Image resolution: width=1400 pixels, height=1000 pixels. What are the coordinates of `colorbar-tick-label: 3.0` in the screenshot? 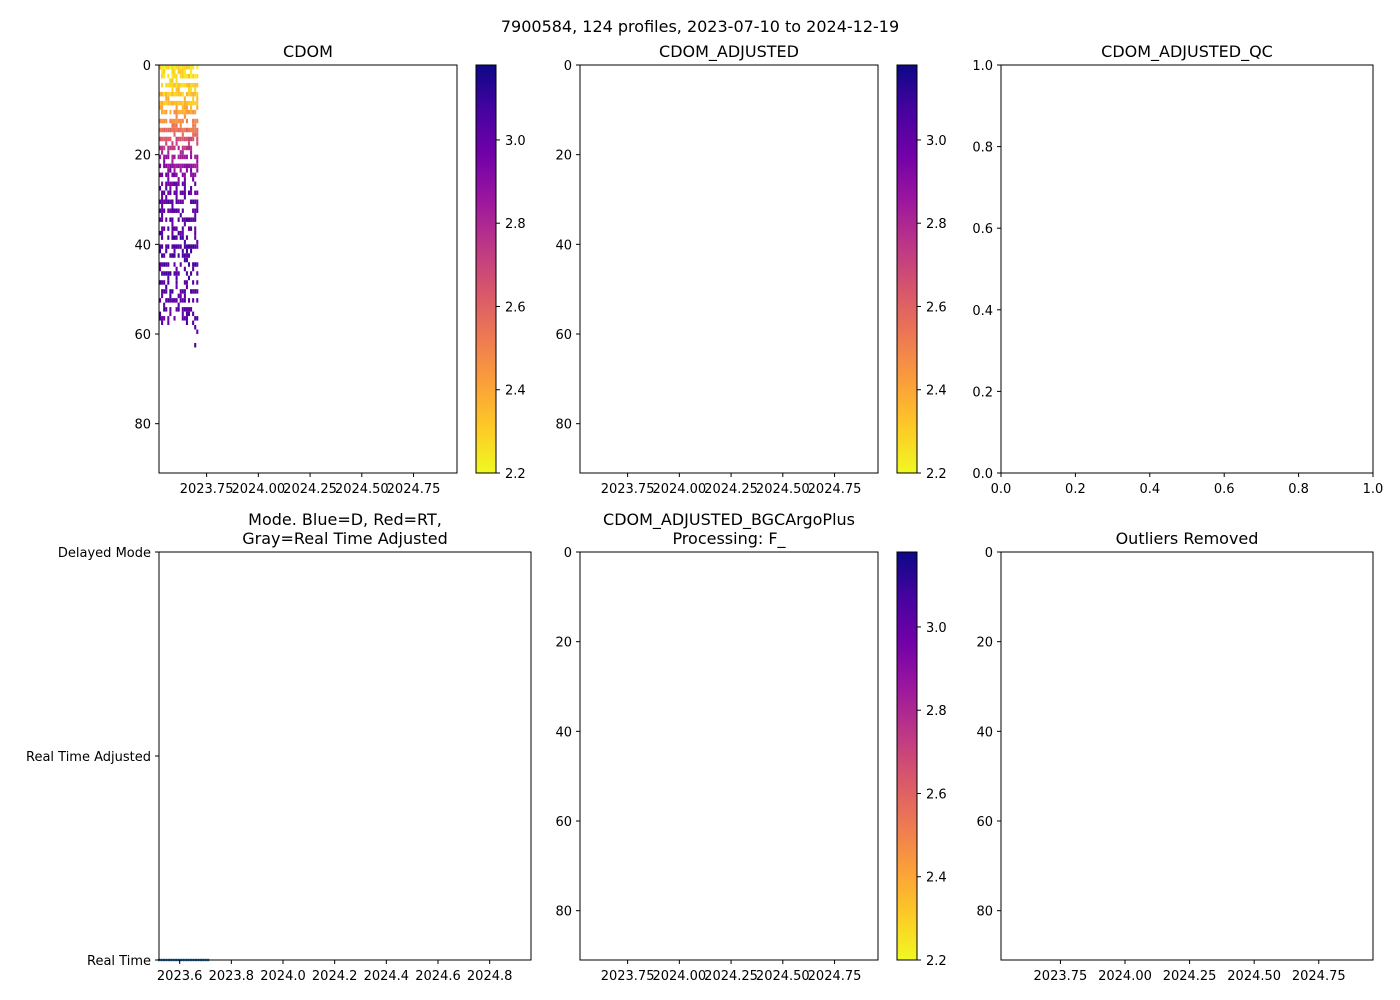 It's located at (936, 628).